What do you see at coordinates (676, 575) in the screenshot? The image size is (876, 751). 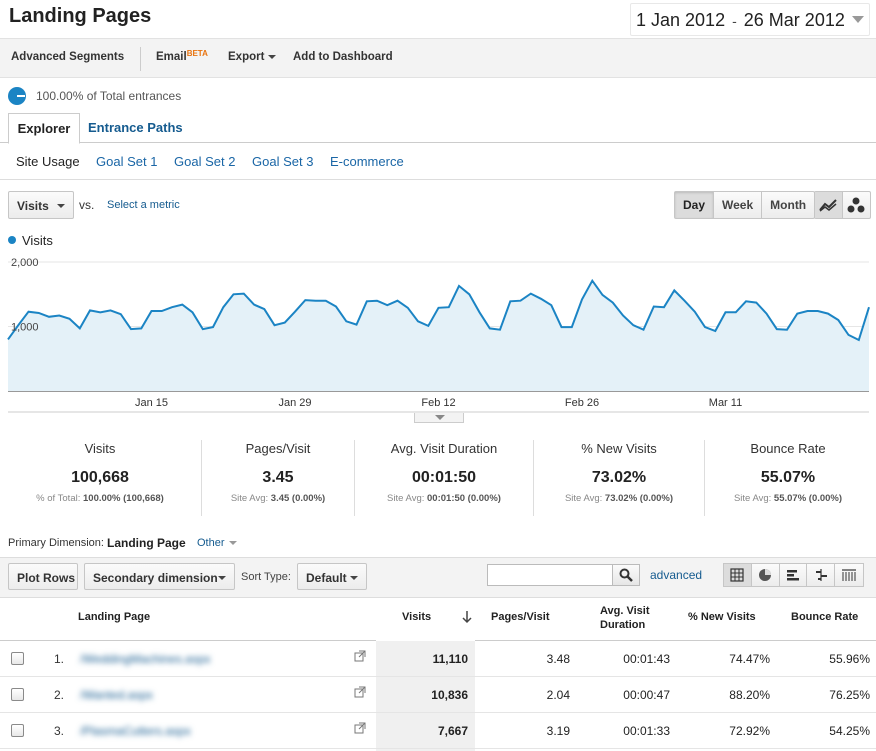 I see `advanced-filter-link: advanced` at bounding box center [676, 575].